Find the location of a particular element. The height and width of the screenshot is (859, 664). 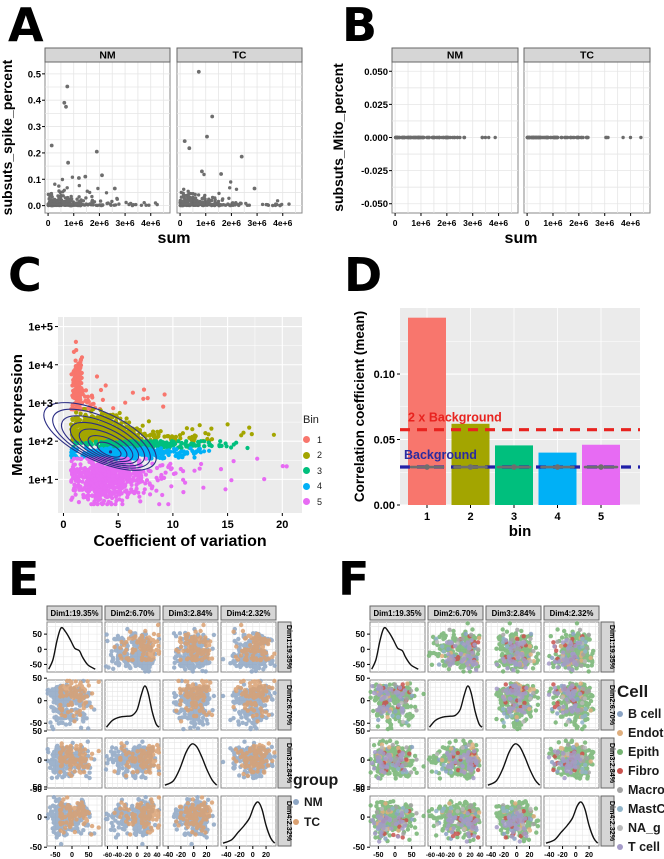

svg-text: 0.1 is located at coordinates (35, 180).